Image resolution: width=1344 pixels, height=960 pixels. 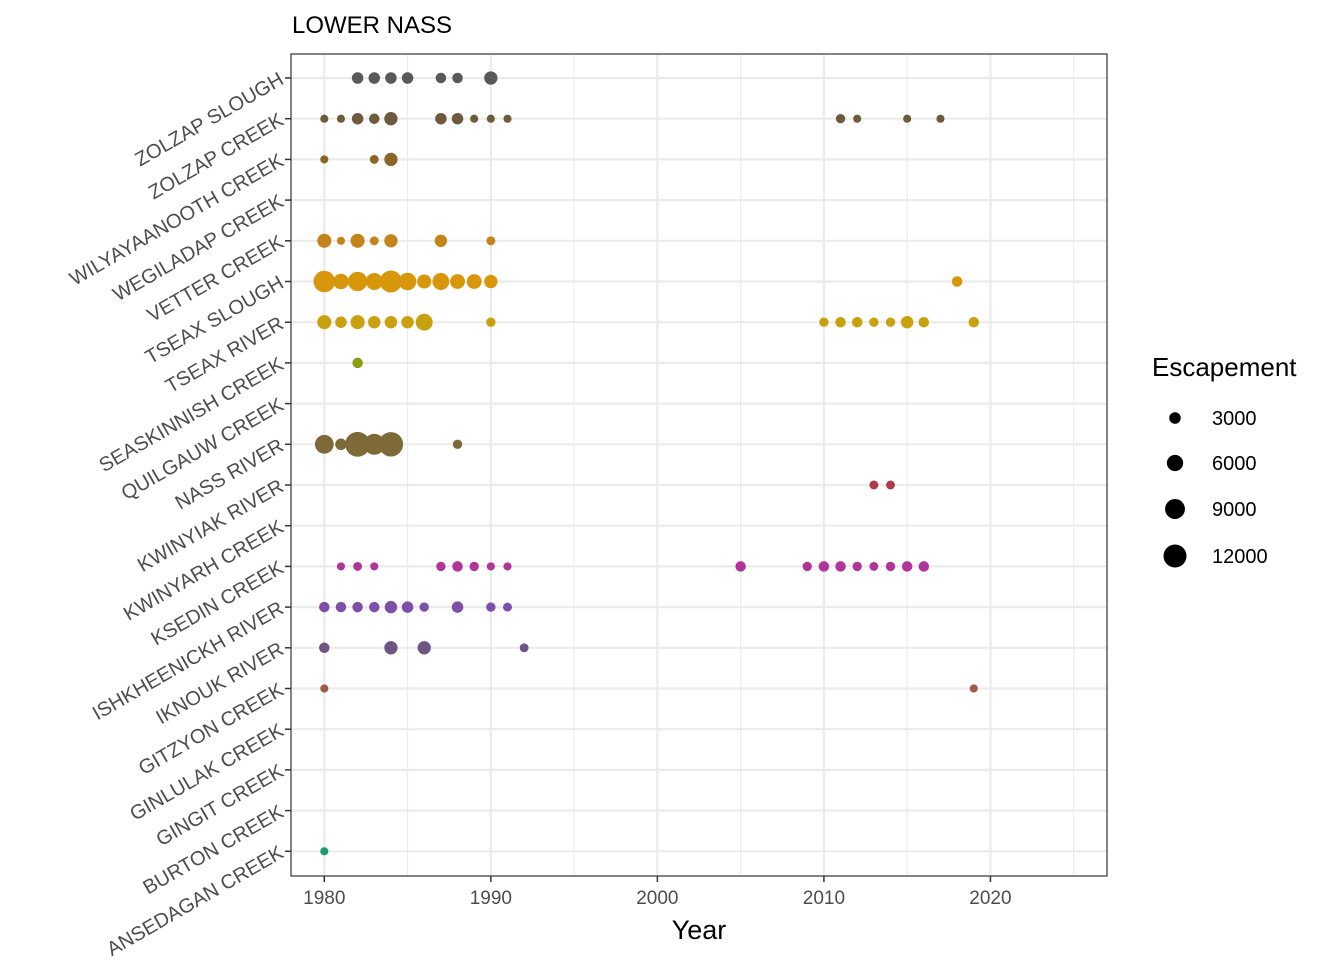 What do you see at coordinates (1224, 367) in the screenshot?
I see `legend-title: Escapement` at bounding box center [1224, 367].